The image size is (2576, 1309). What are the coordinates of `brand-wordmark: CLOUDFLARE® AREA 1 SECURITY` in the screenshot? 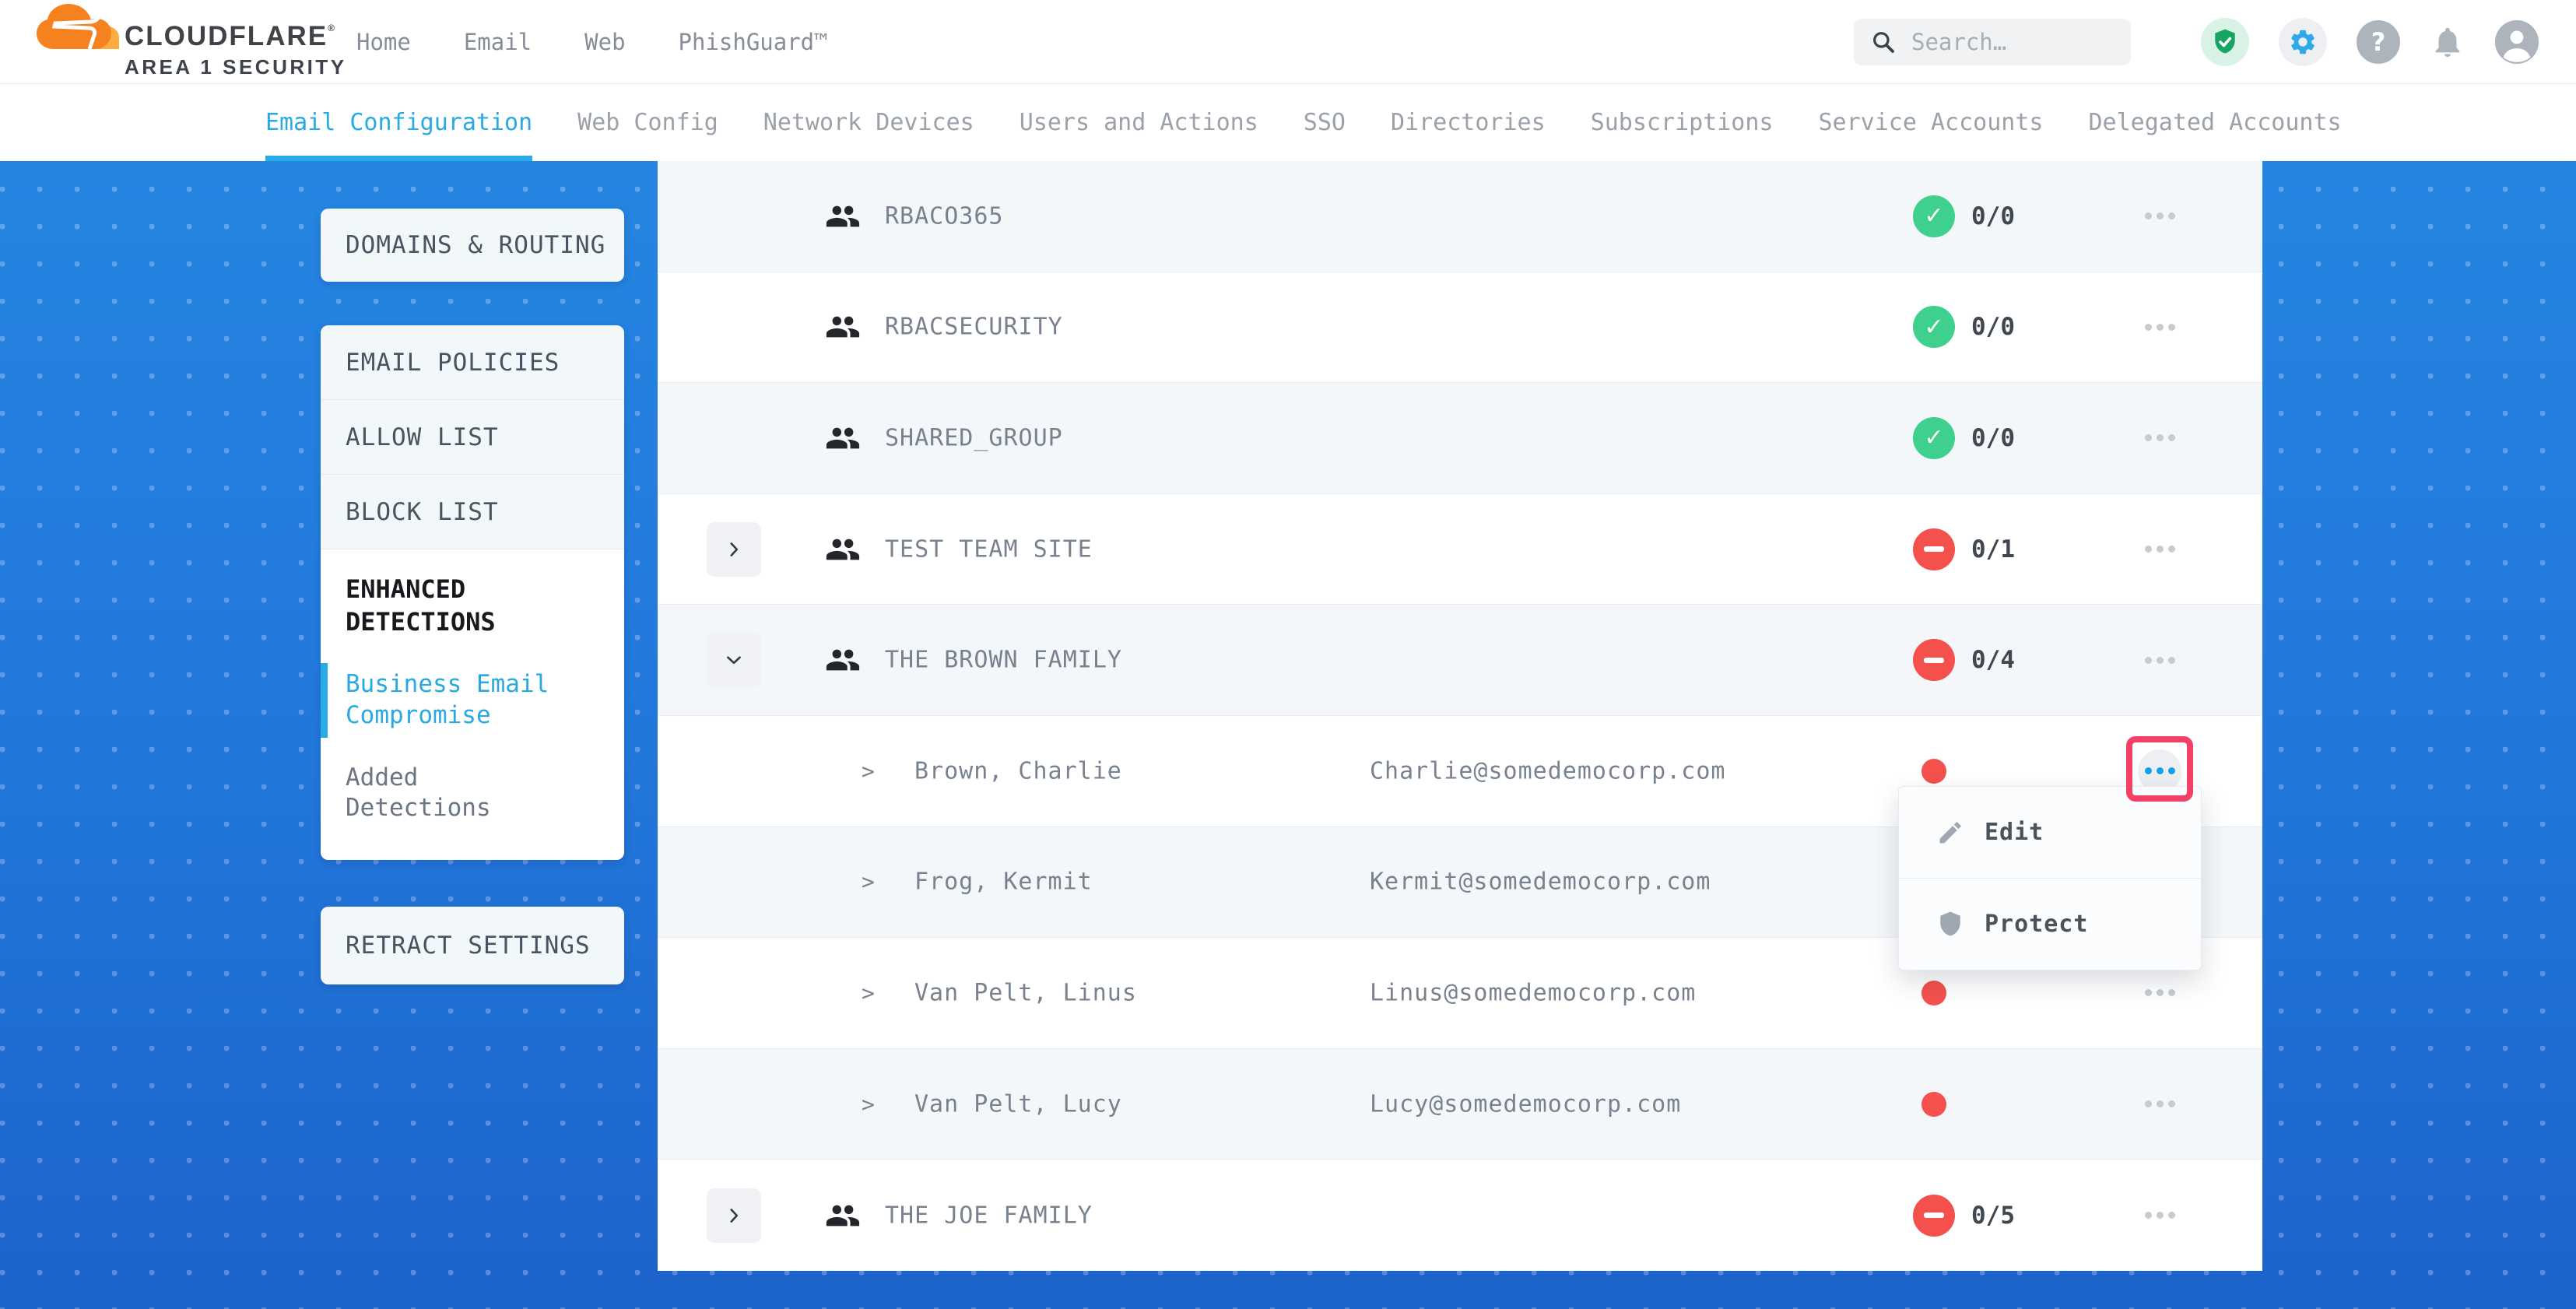 It's located at (236, 50).